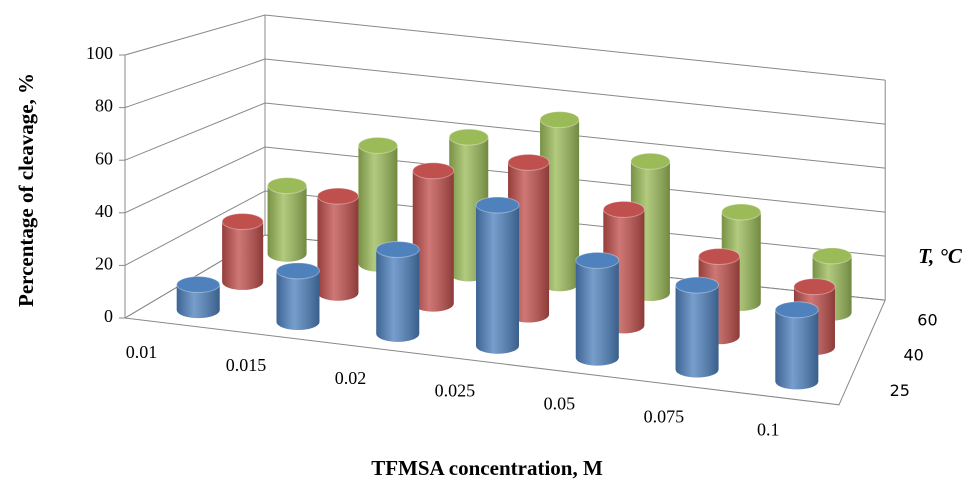 Image resolution: width=975 pixels, height=488 pixels. Describe the element at coordinates (940, 256) in the screenshot. I see `z-axis-title: T, °C` at that location.